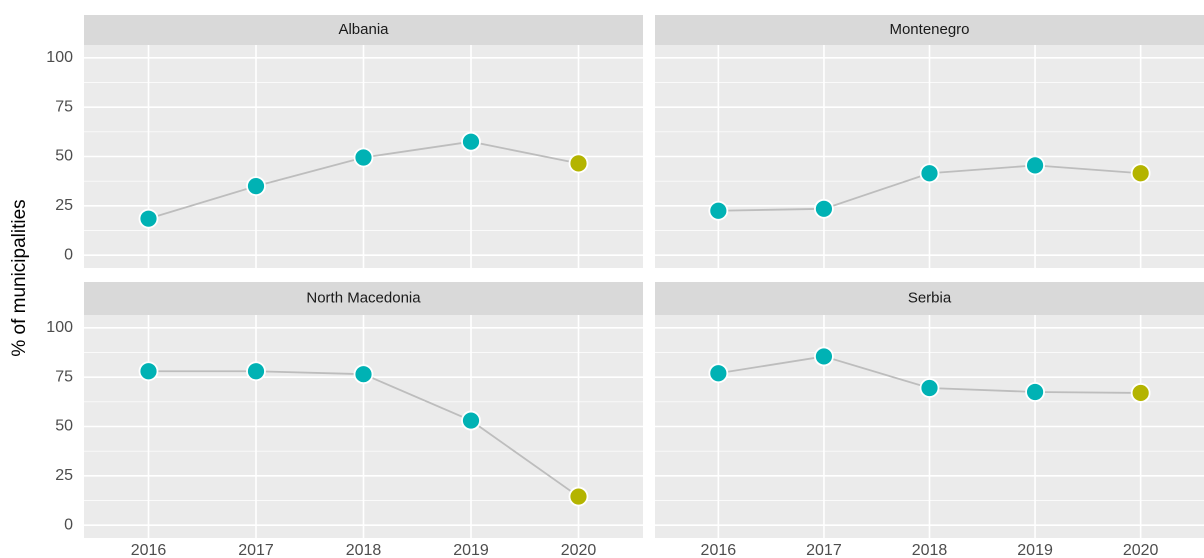 The image size is (1204, 558). I want to click on strip-title: North Macedonia, so click(363, 297).